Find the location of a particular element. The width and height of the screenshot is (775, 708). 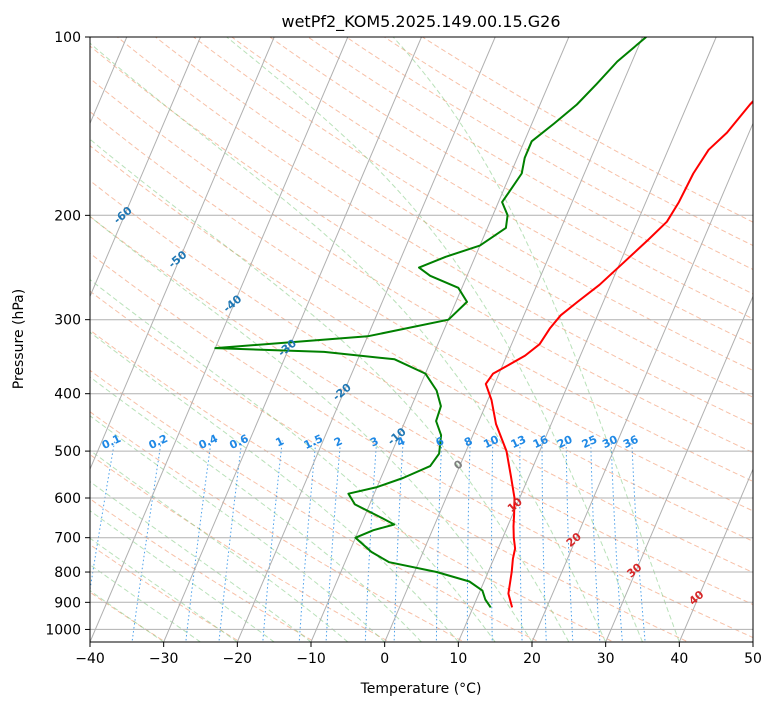

y-tick-label: 900 is located at coordinates (67, 603).